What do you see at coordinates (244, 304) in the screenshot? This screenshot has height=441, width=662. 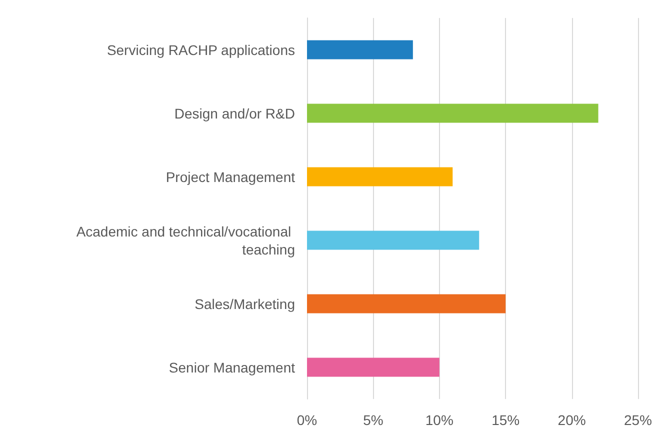 I see `y-tick-label: Sales/Marketing` at bounding box center [244, 304].